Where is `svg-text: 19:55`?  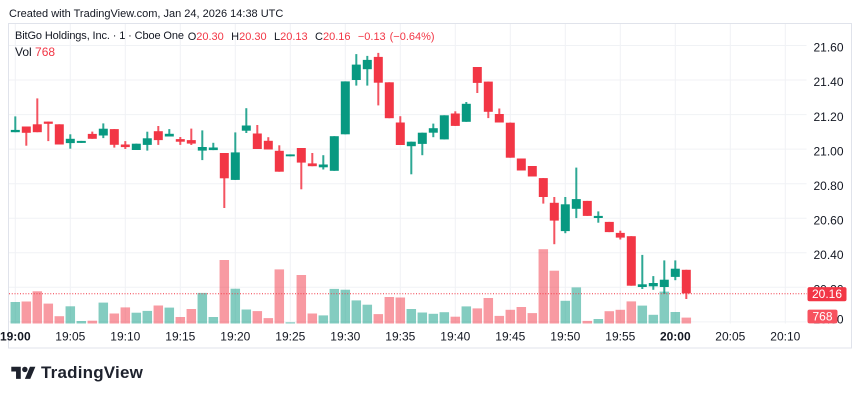
svg-text: 19:55 is located at coordinates (620, 337).